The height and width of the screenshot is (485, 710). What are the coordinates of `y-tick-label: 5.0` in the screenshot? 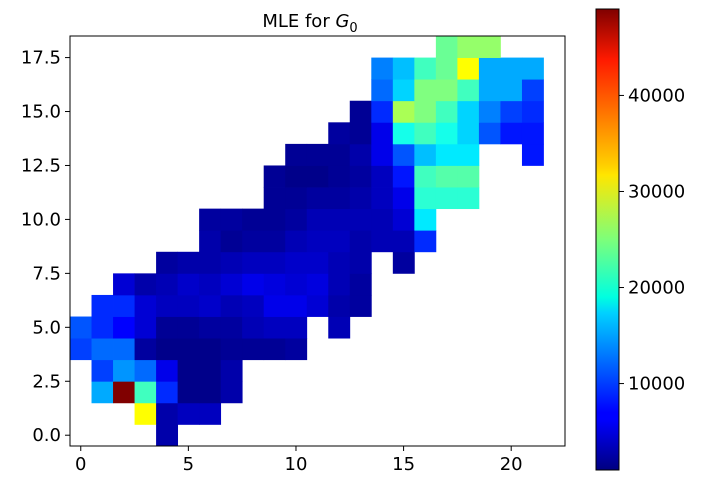 It's located at (46, 327).